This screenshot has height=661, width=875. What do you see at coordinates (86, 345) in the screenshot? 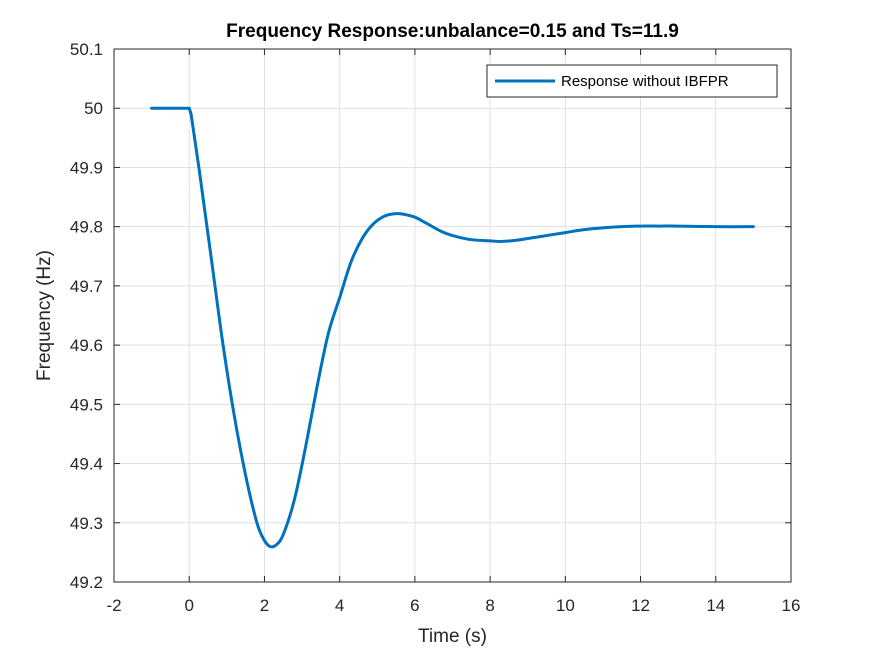
I see `y-tick-label: 49.6` at bounding box center [86, 345].